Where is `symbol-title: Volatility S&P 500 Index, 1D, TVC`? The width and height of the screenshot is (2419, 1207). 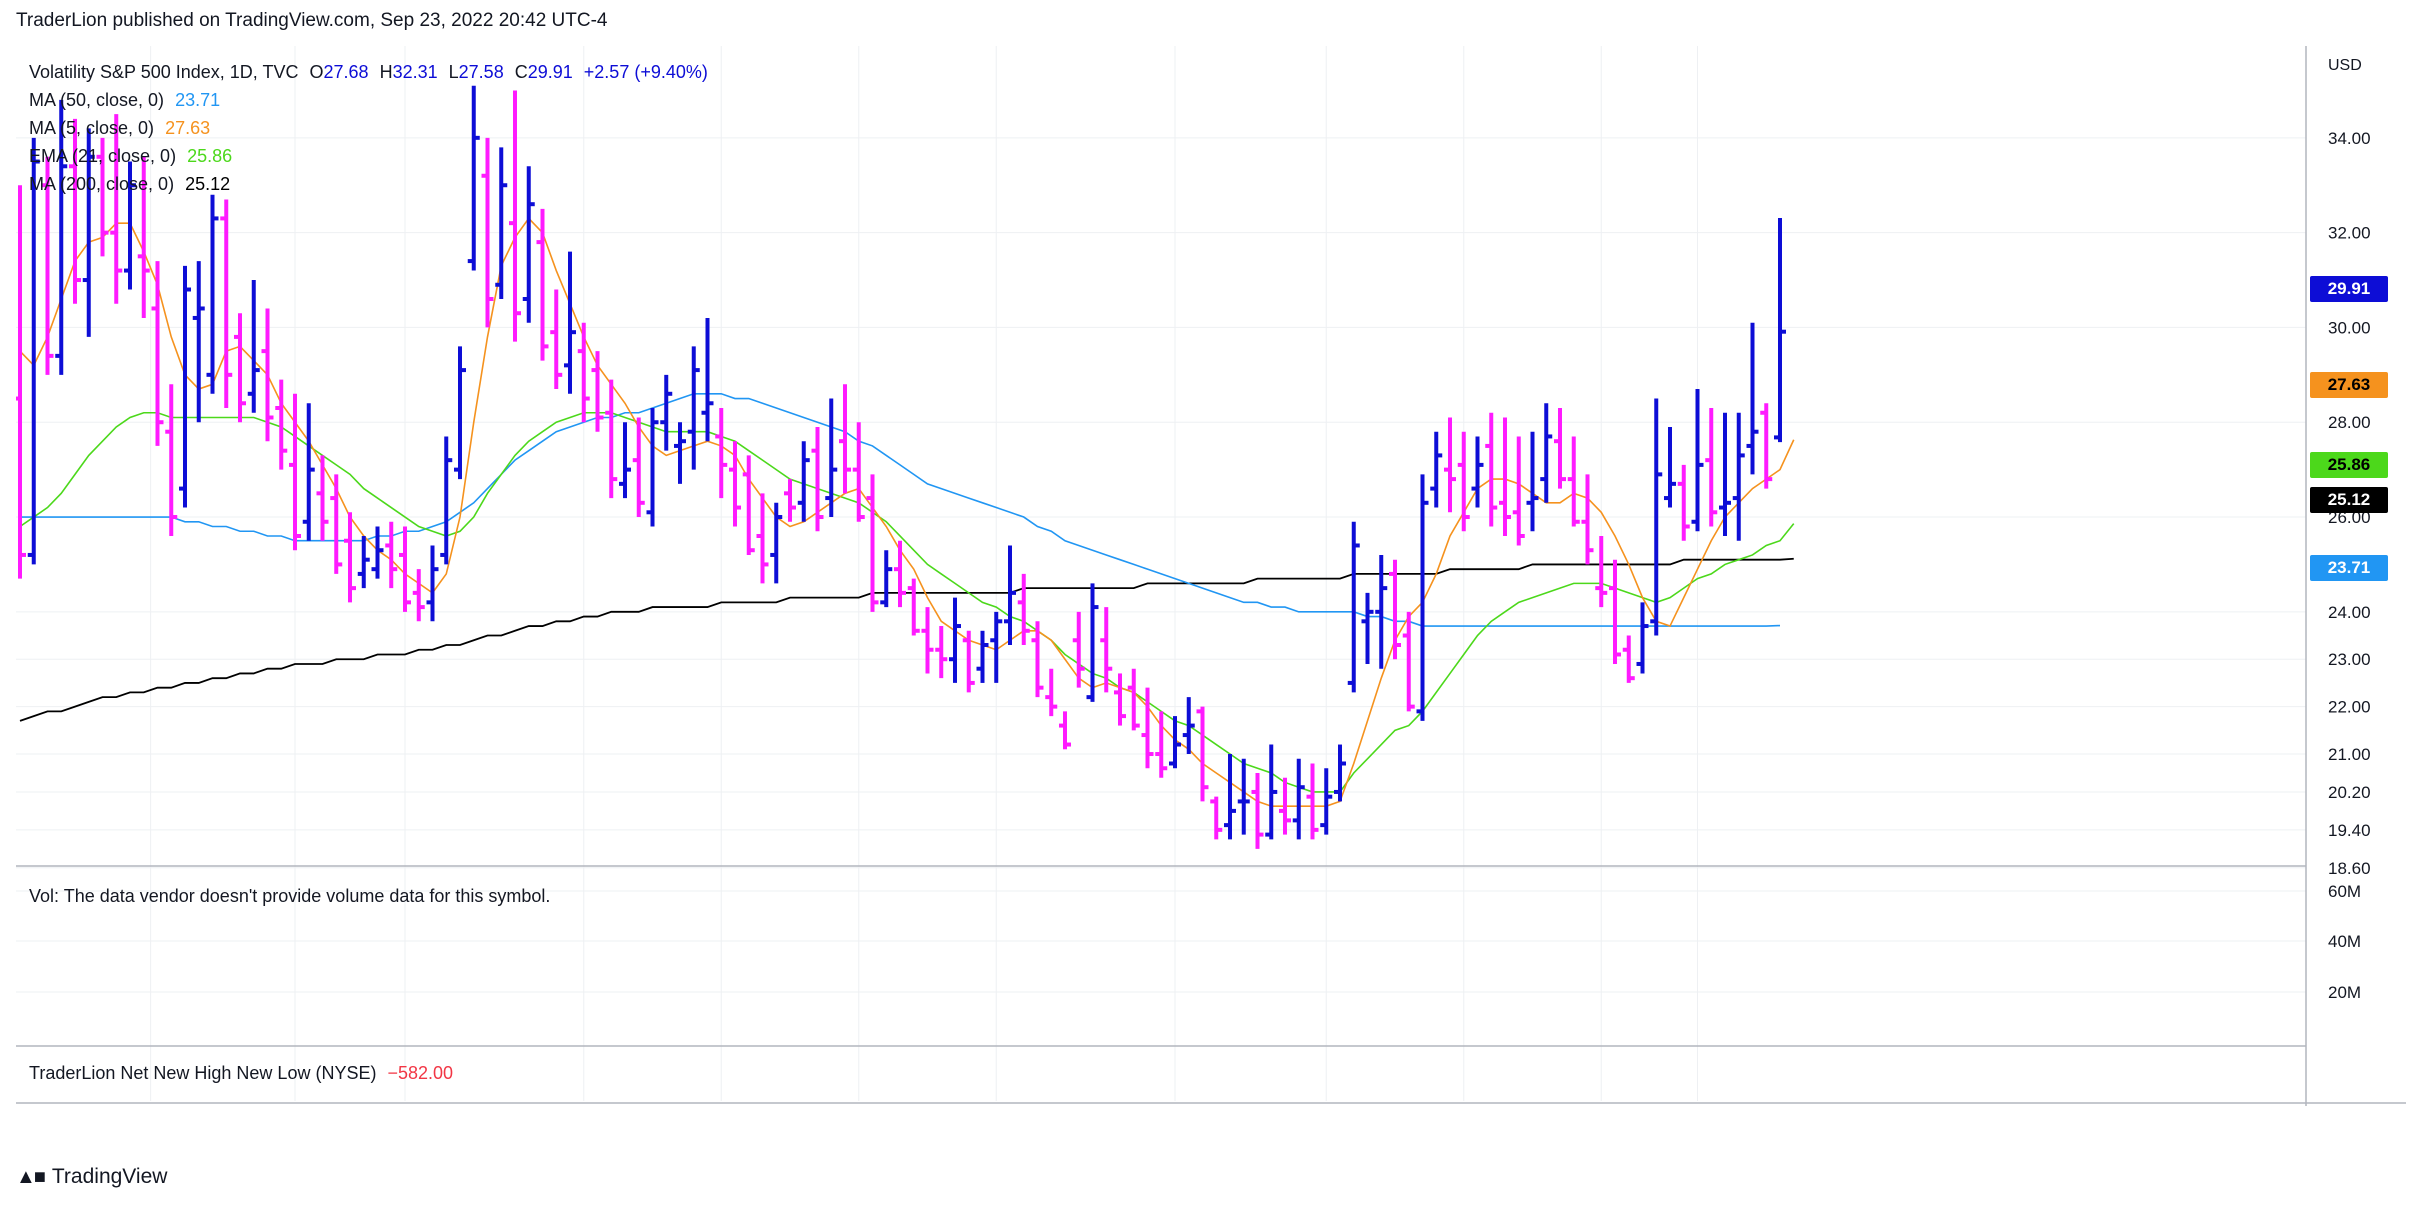 symbol-title: Volatility S&P 500 Index, 1D, TVC is located at coordinates (164, 72).